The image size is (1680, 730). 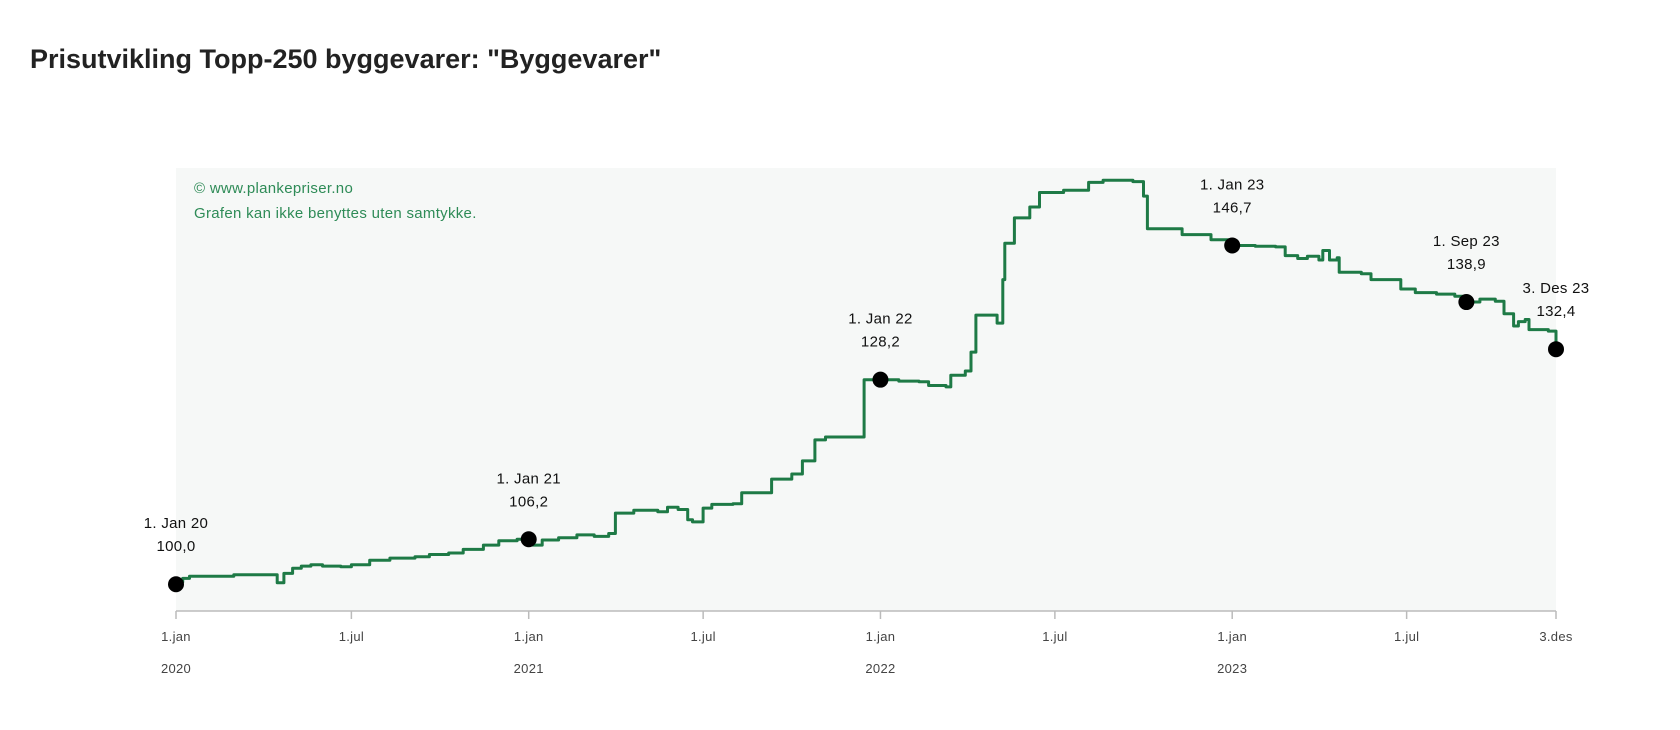 I want to click on x-year-label: 2023, so click(x=1232, y=668).